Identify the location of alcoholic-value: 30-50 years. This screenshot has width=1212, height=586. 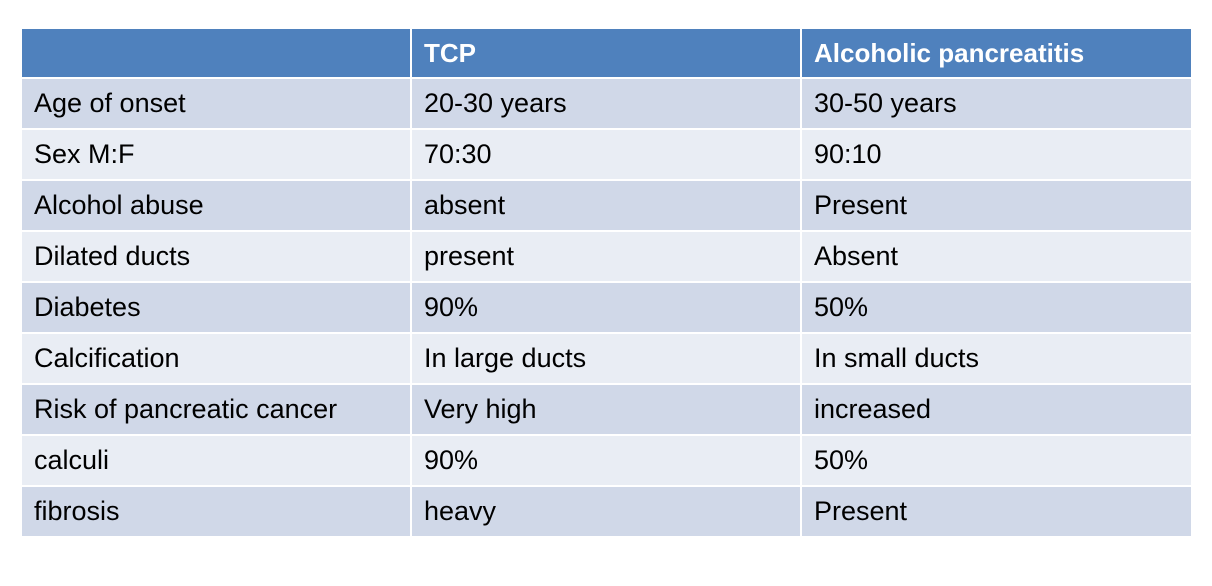
(996, 103).